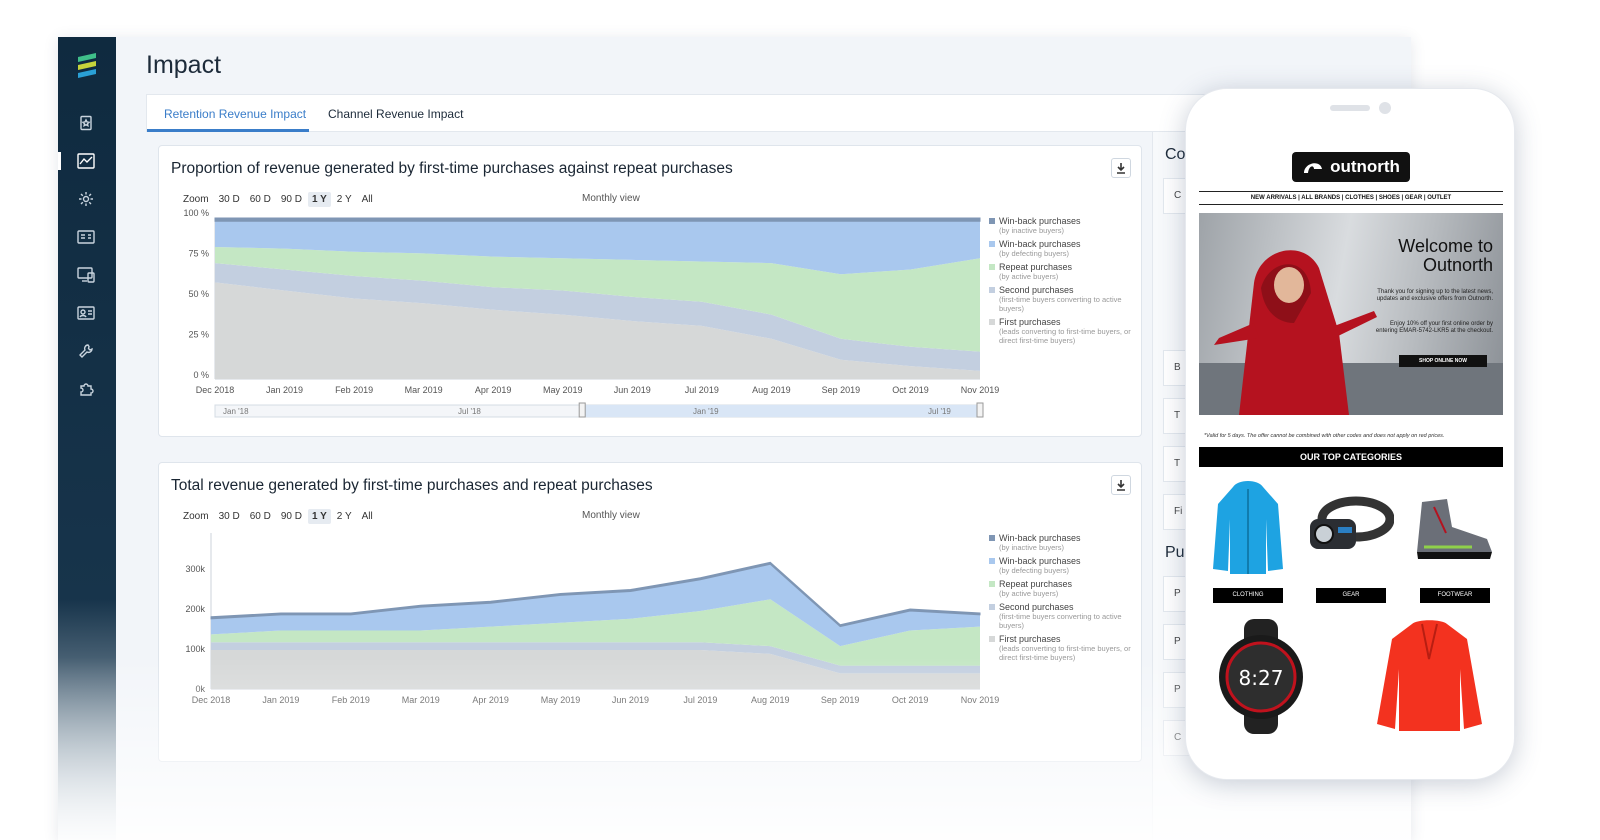 The width and height of the screenshot is (1600, 840). What do you see at coordinates (87, 66) in the screenshot?
I see `logo-icon` at bounding box center [87, 66].